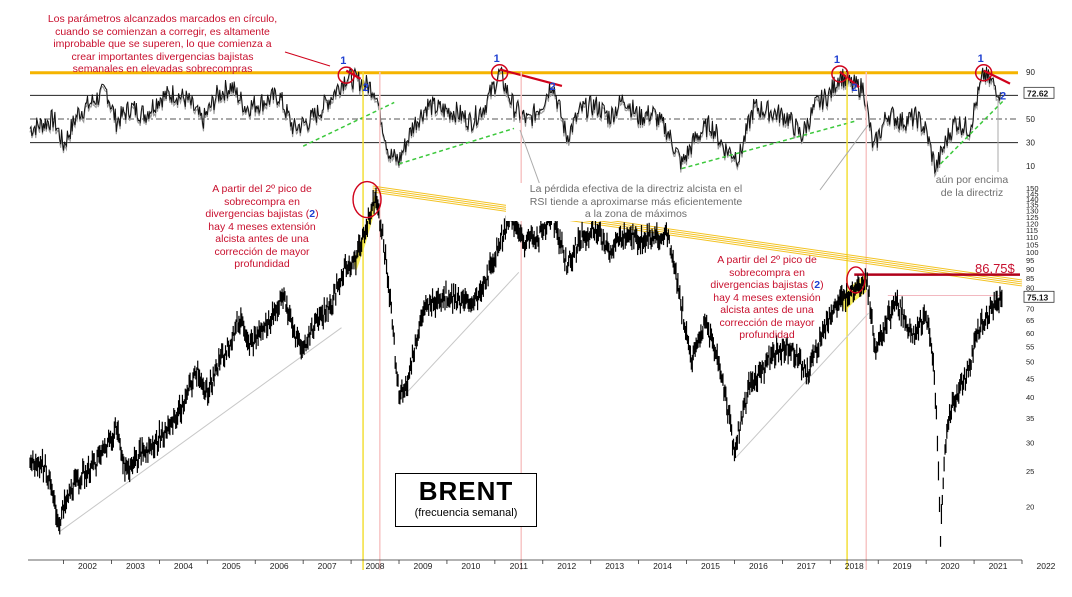  What do you see at coordinates (312, 214) in the screenshot?
I see `annotation-mid-left-number: 2` at bounding box center [312, 214].